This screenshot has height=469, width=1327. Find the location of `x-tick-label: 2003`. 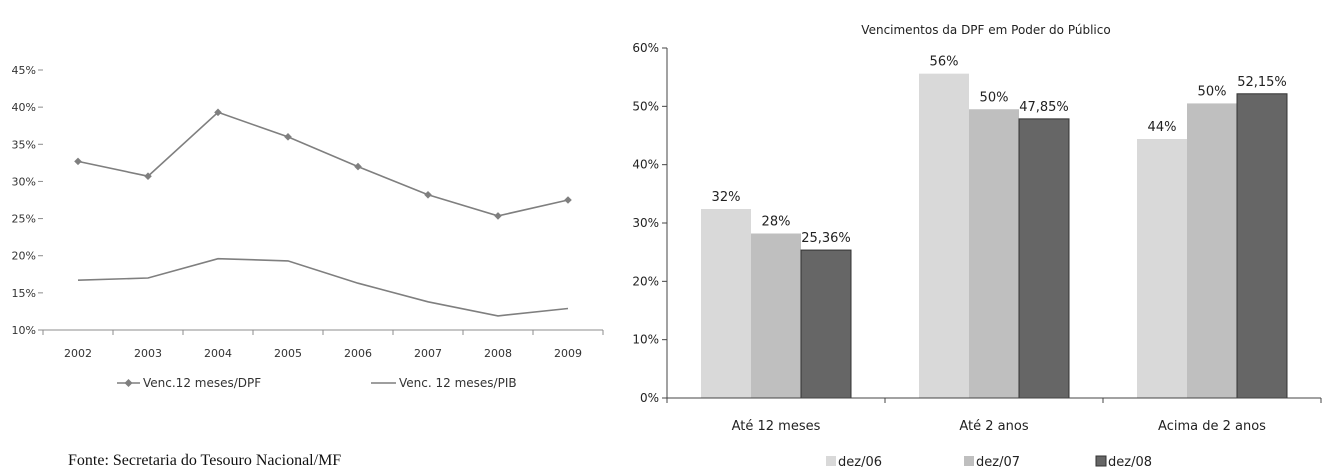

x-tick-label: 2003 is located at coordinates (148, 353).